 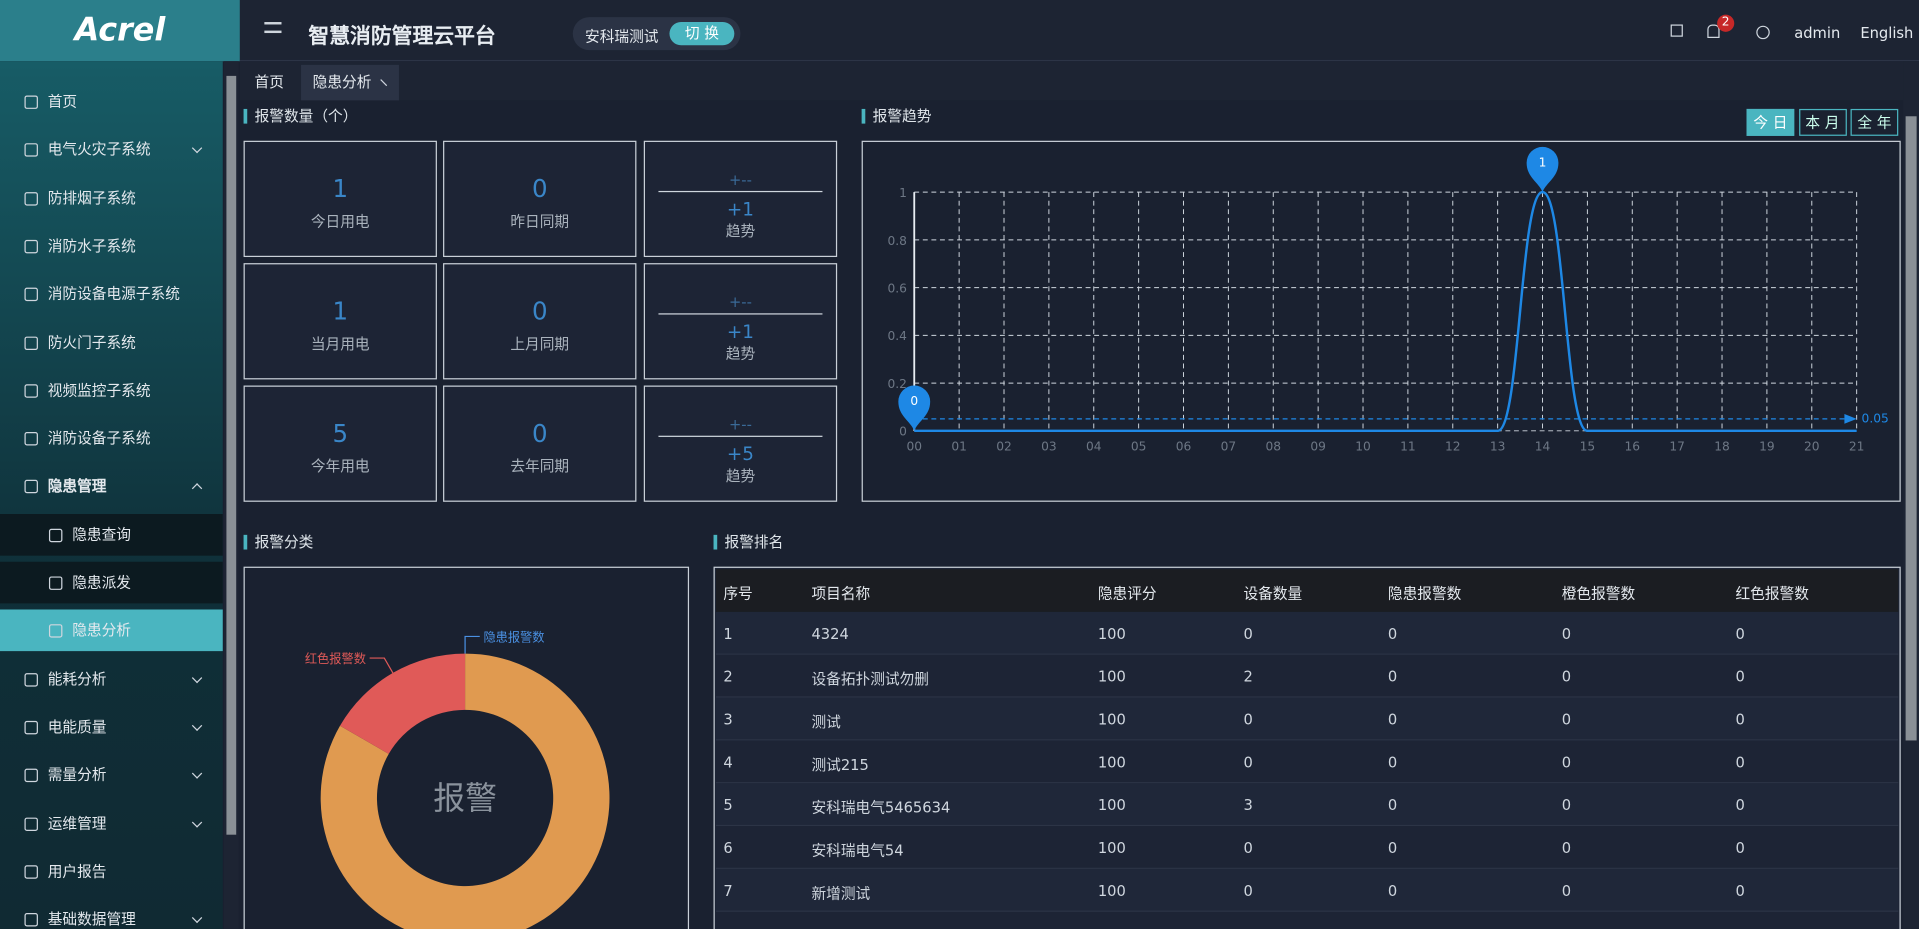 What do you see at coordinates (1453, 446) in the screenshot?
I see `x-tick-label: 12` at bounding box center [1453, 446].